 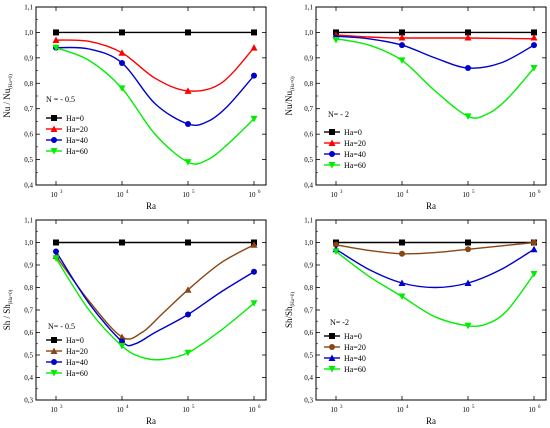 I want to click on y-axis-label: Sh/Sh(Ha=0), so click(x=290, y=310).